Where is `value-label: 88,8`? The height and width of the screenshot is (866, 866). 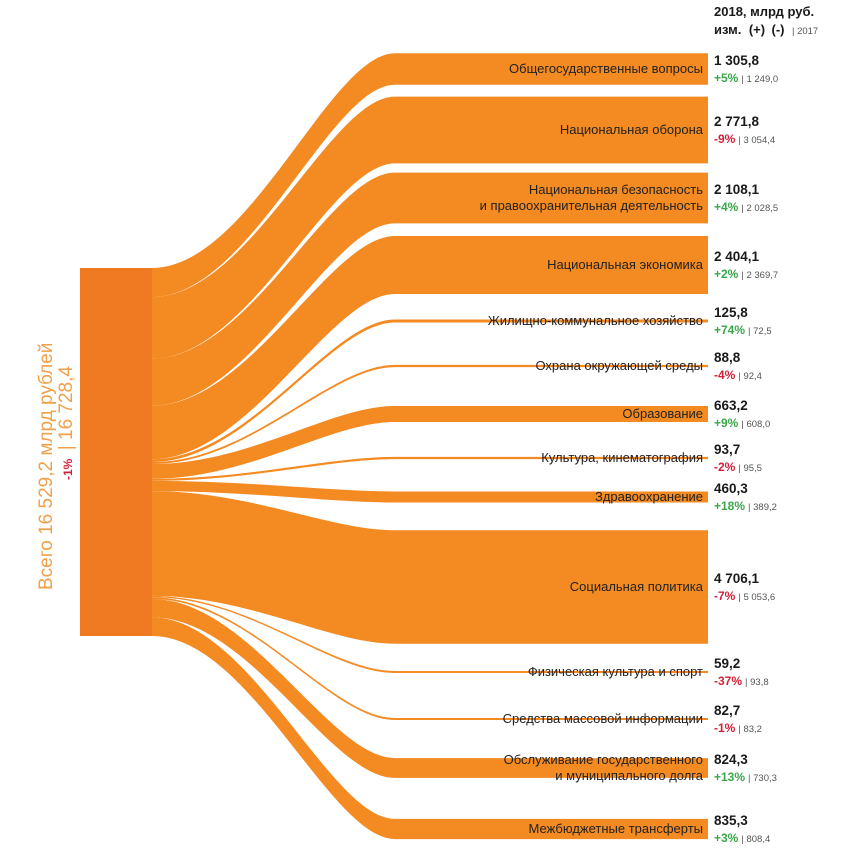 value-label: 88,8 is located at coordinates (727, 357).